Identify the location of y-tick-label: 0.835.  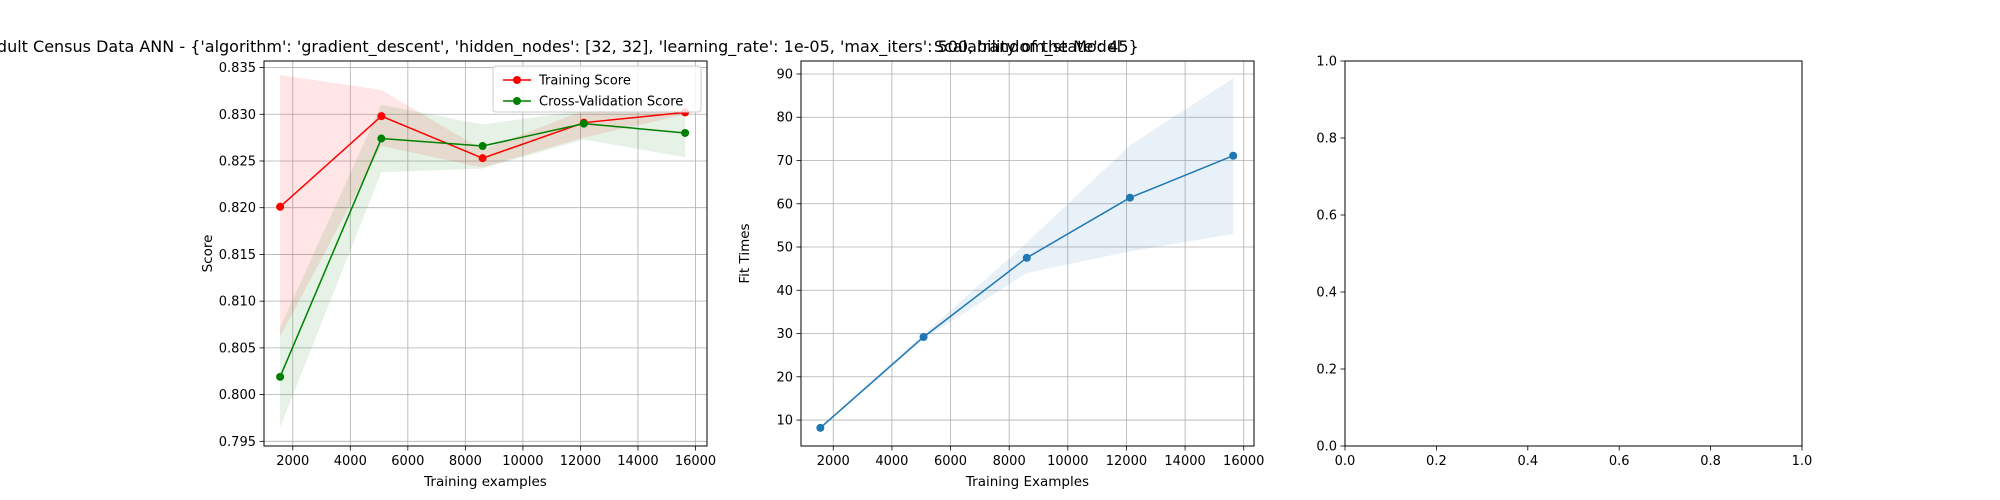
(237, 68).